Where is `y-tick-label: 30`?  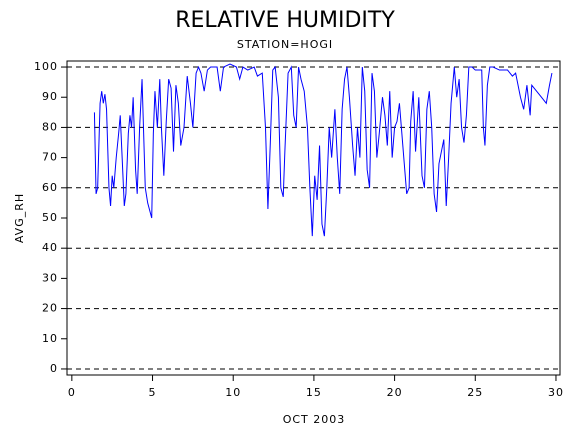
y-tick-label: 30 is located at coordinates (50, 277).